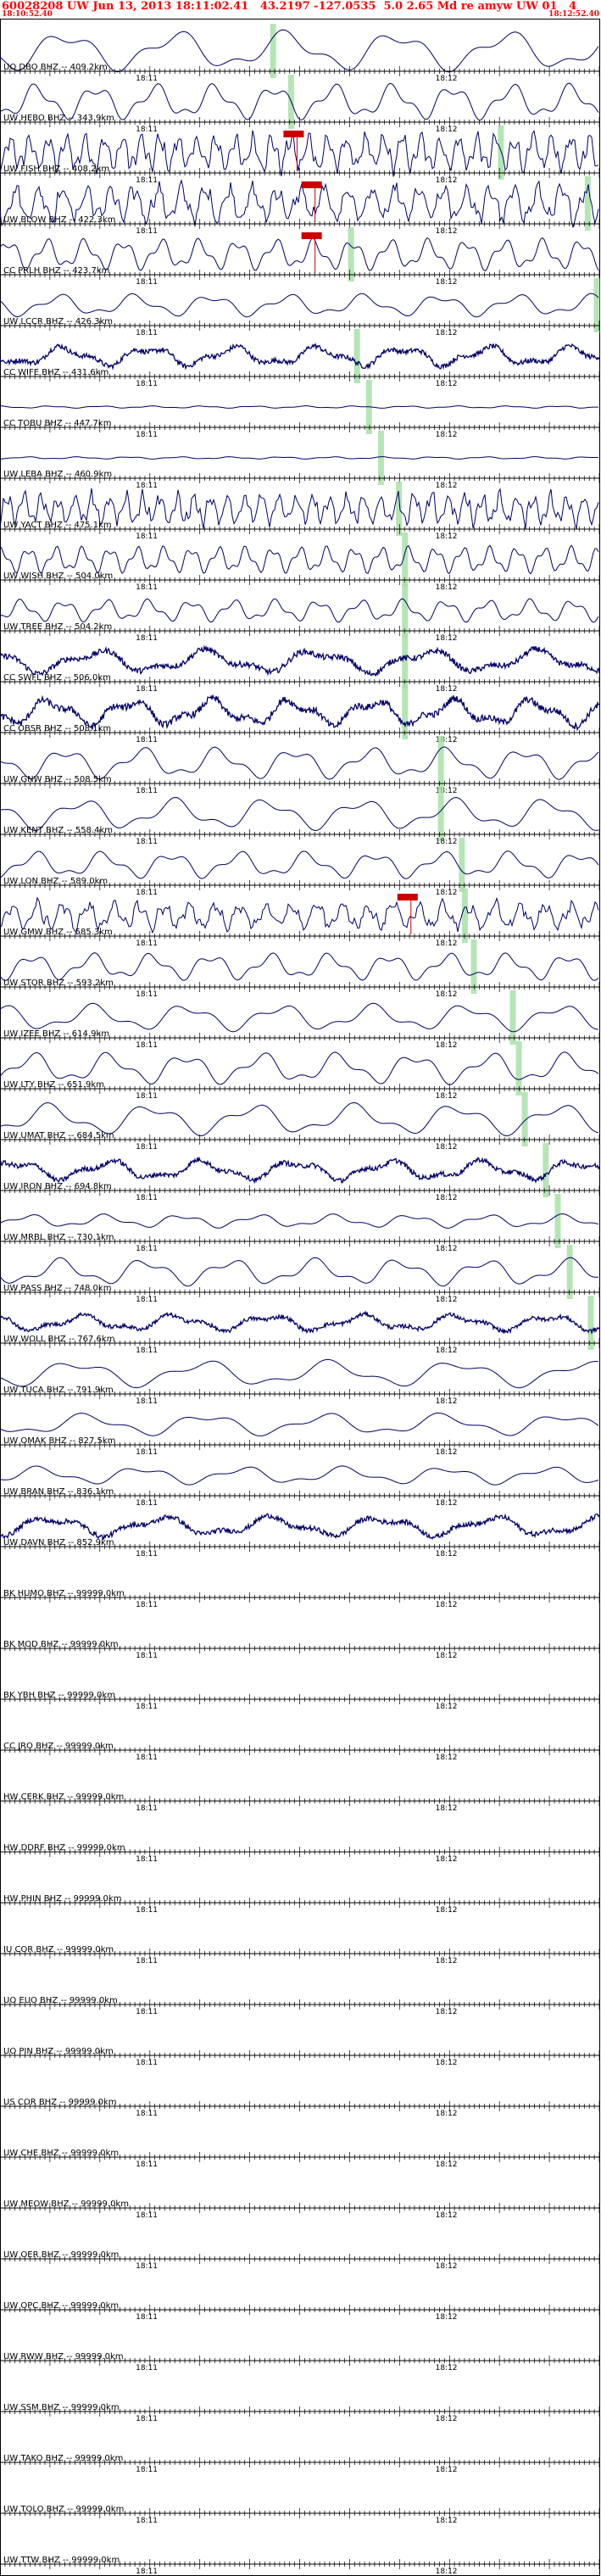 The width and height of the screenshot is (601, 2576). What do you see at coordinates (57, 1288) in the screenshot?
I see `channel-label: UW PASS BHZ -- 748.0km` at bounding box center [57, 1288].